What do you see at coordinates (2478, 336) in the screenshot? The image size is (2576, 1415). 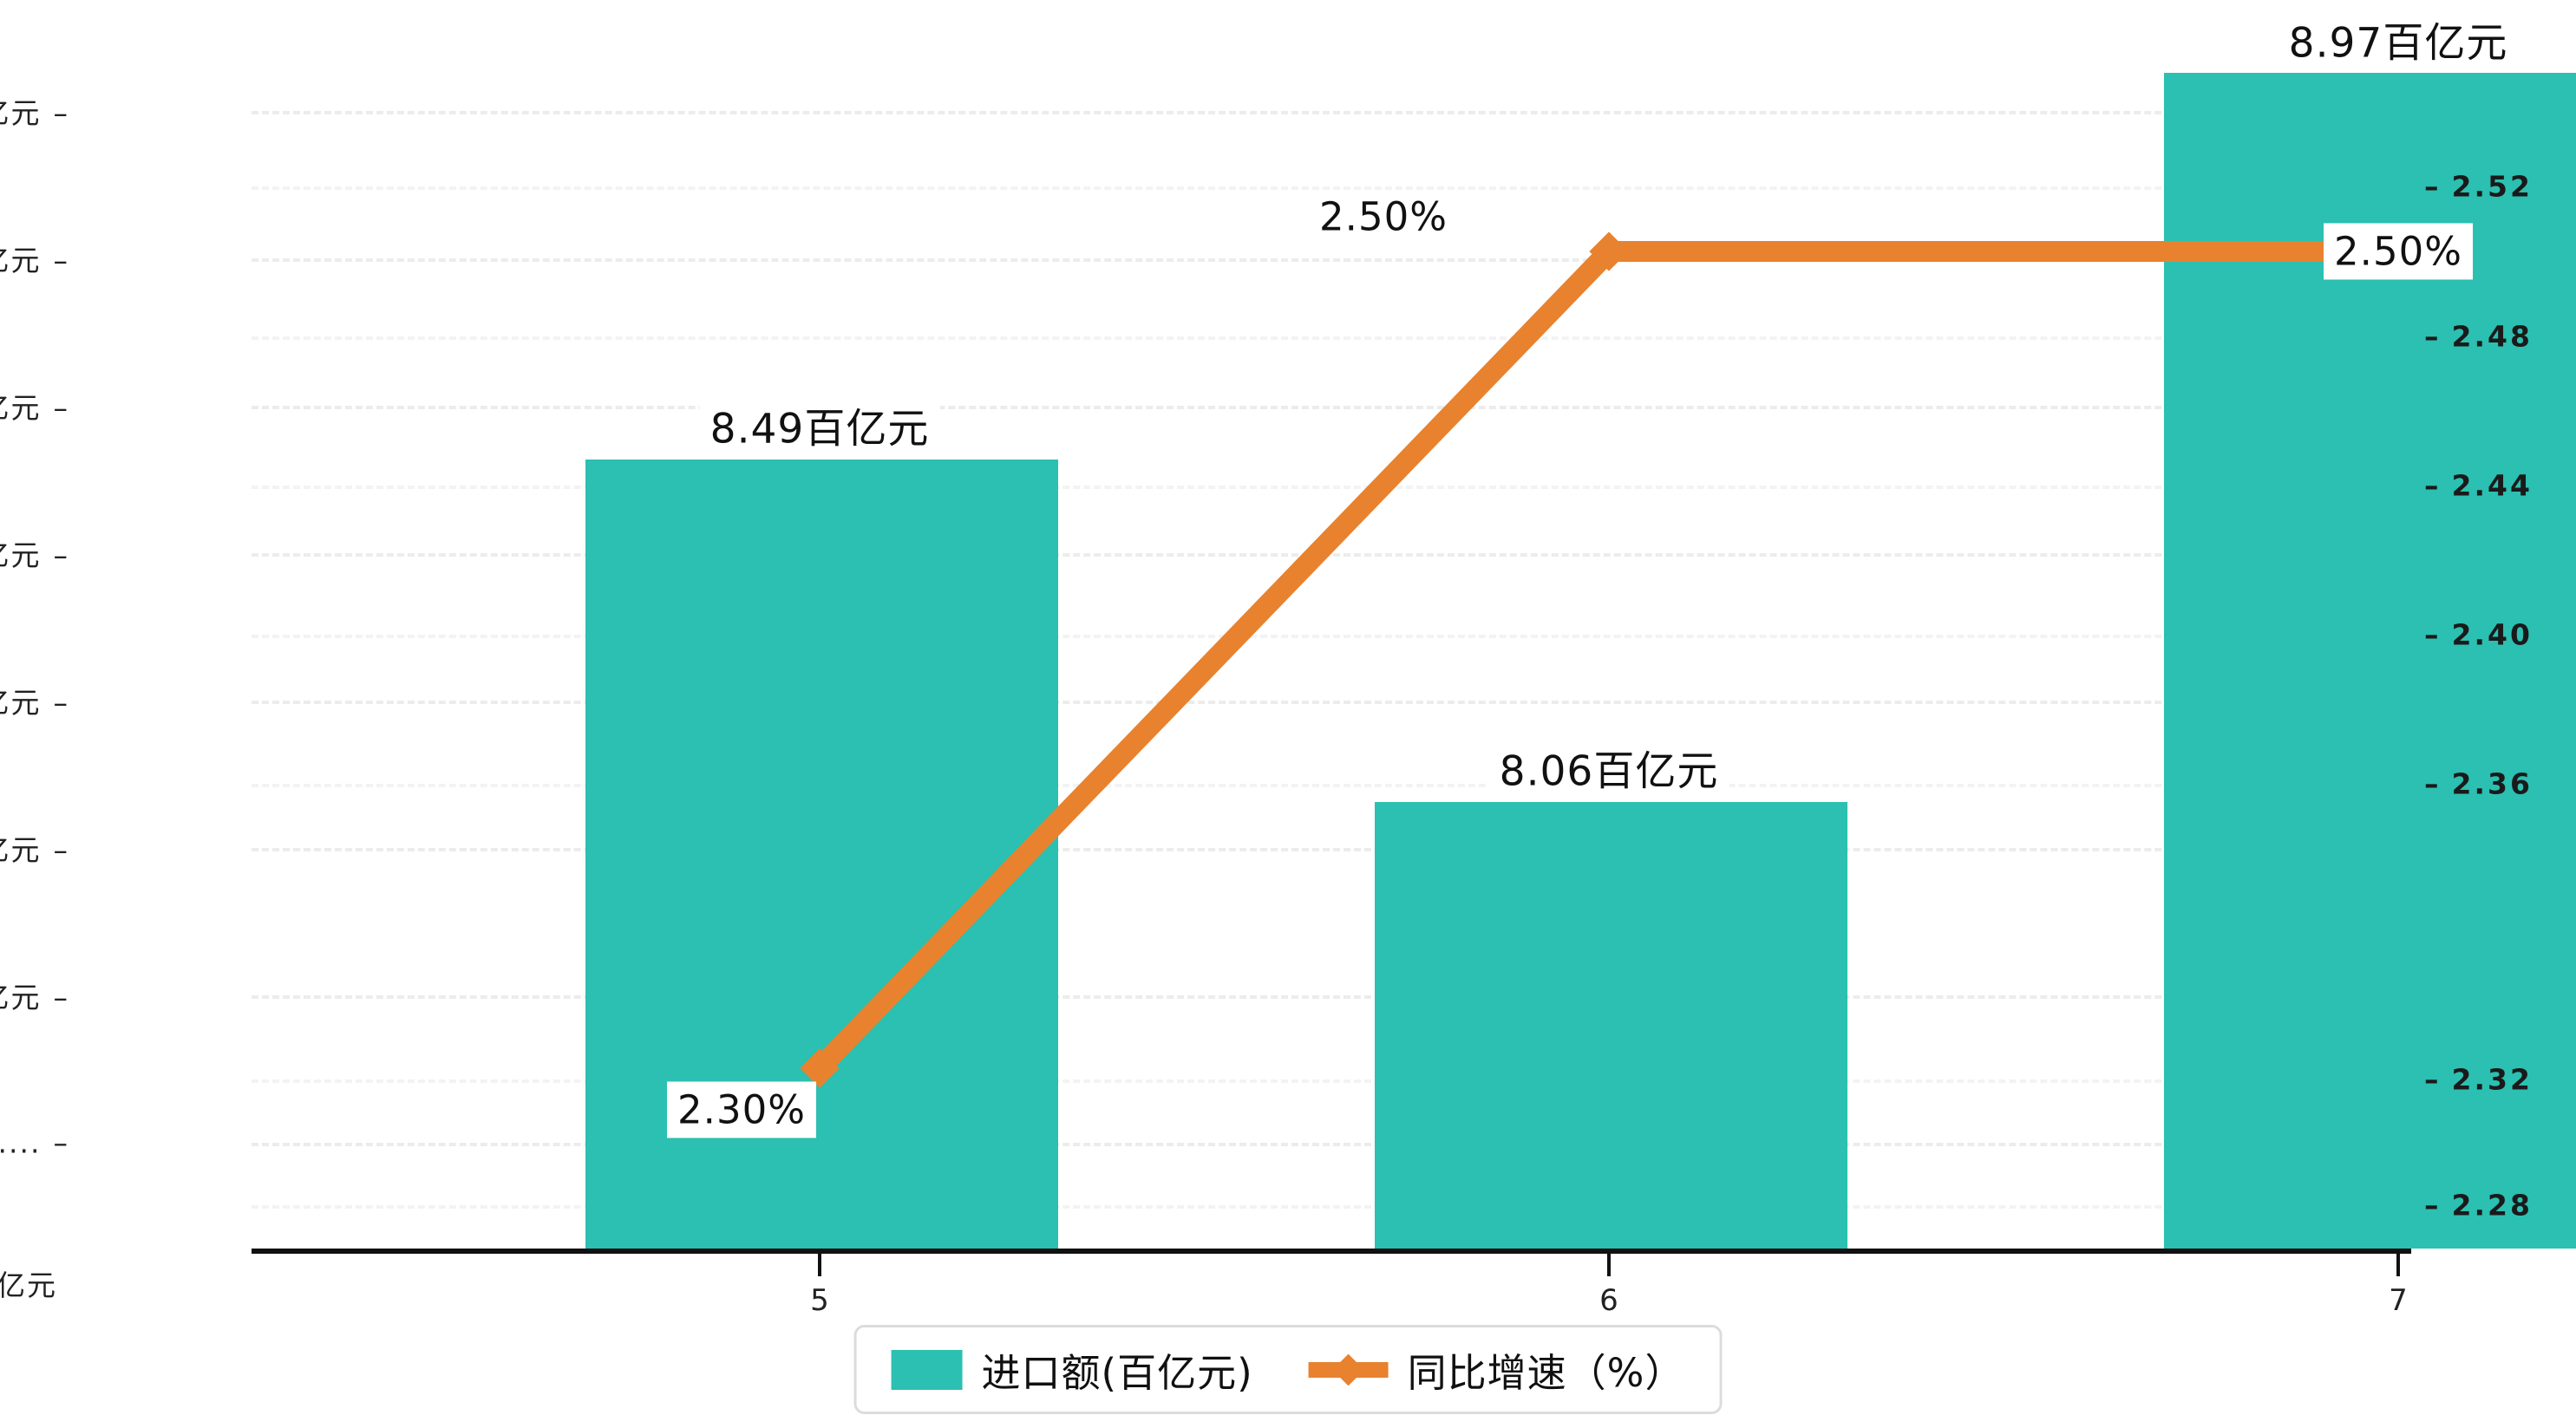 I see `y-axis-right-tick-1: –2.48` at bounding box center [2478, 336].